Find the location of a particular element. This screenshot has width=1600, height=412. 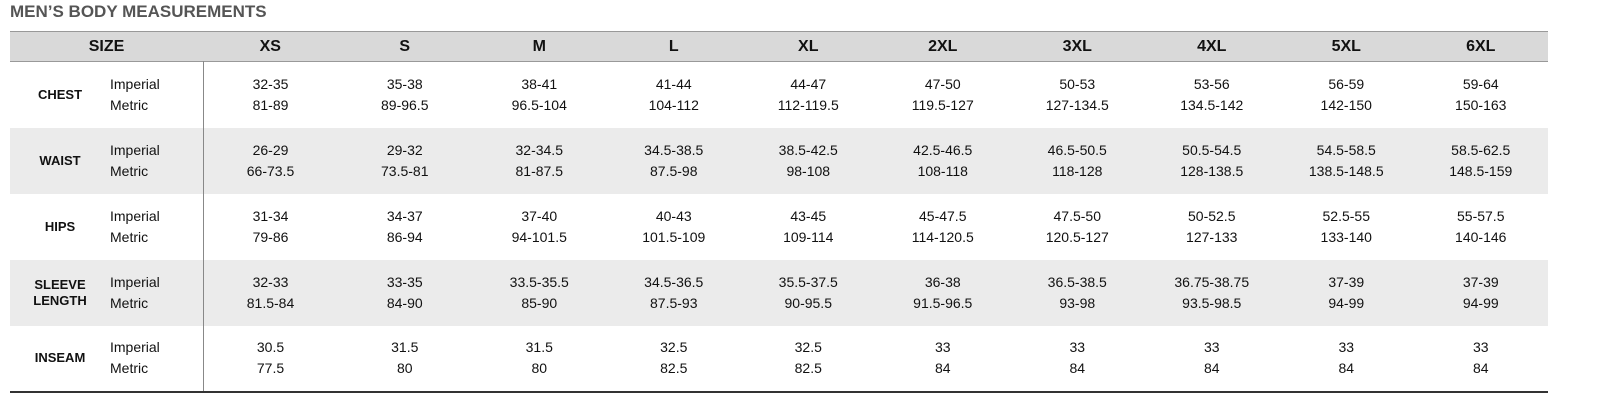

value-cell: 50.5-54.5 128-138.5 is located at coordinates (1212, 161).